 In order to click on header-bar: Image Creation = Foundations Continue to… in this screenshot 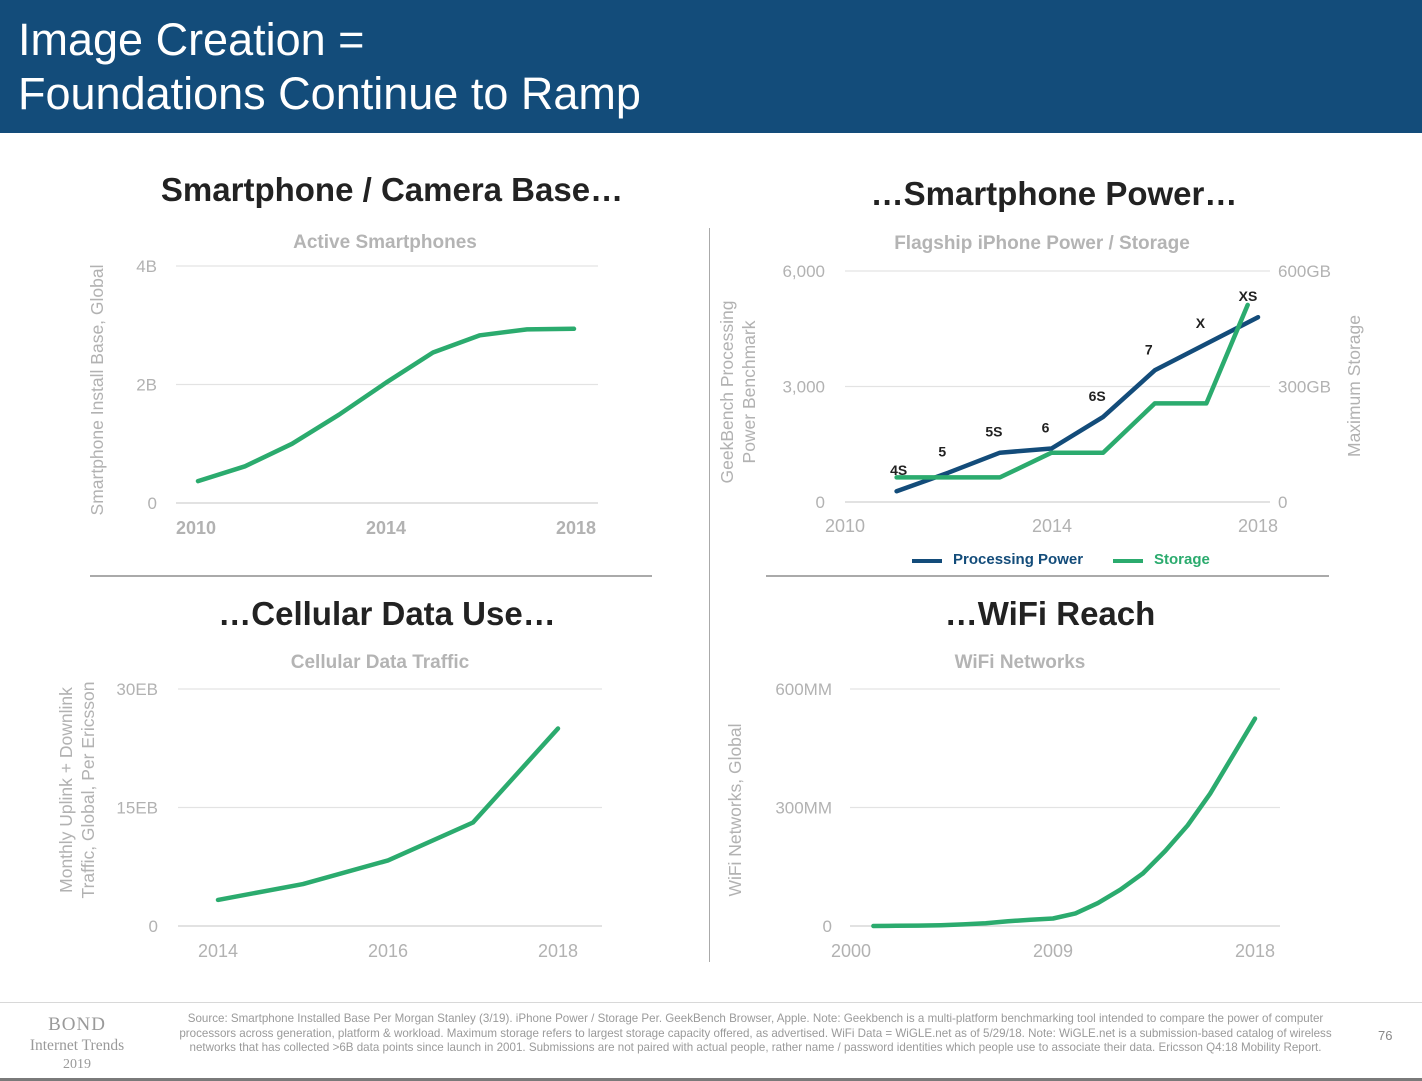, I will do `click(711, 66)`.